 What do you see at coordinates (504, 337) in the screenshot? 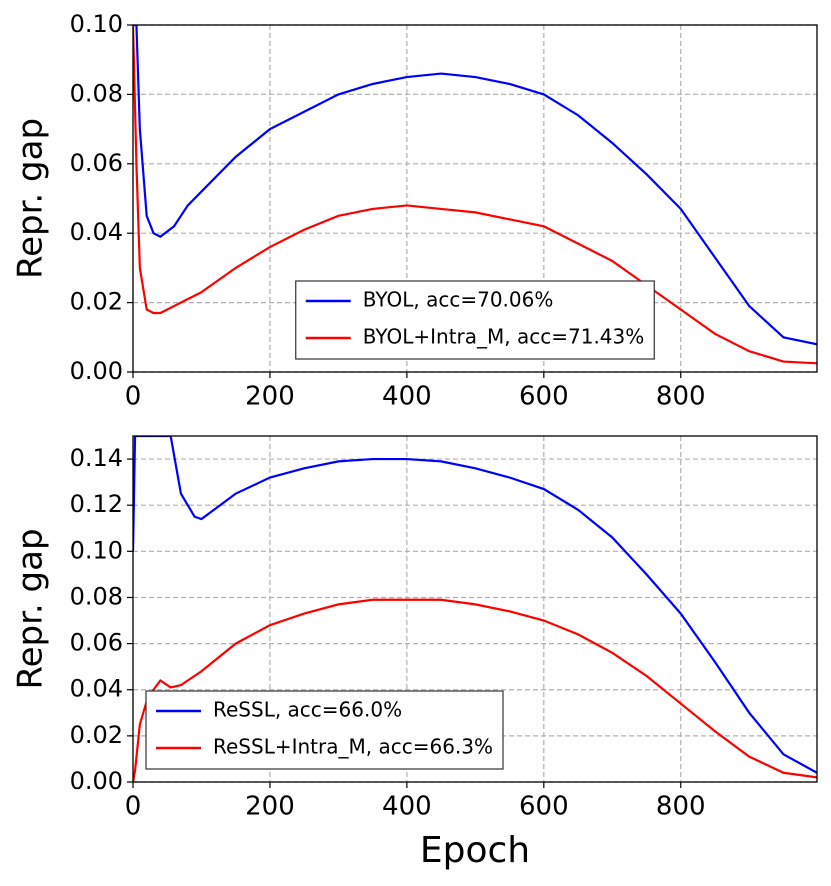
I see `legend-label: BYOL+Intra_M, acc=71.43%` at bounding box center [504, 337].